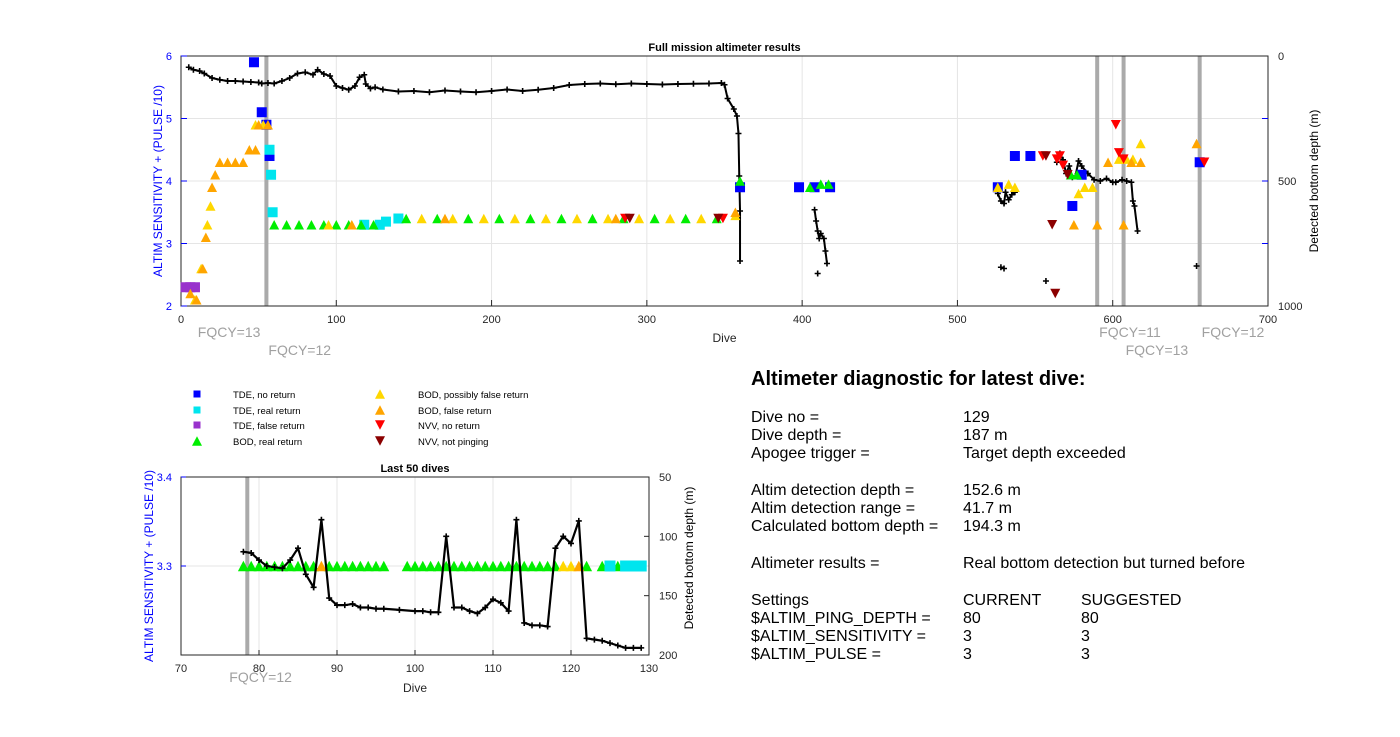 The image size is (1400, 737). What do you see at coordinates (453, 442) in the screenshot?
I see `legend-label: NVV, not pinging` at bounding box center [453, 442].